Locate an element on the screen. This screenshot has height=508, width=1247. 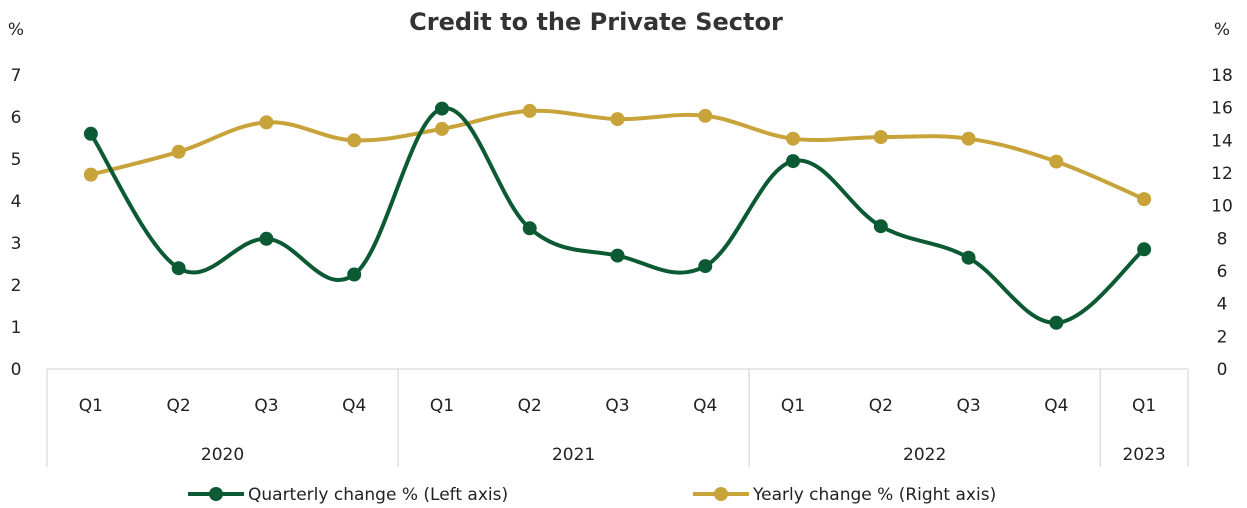
legend-label: Quarterly change % (Left axis) is located at coordinates (378, 495).